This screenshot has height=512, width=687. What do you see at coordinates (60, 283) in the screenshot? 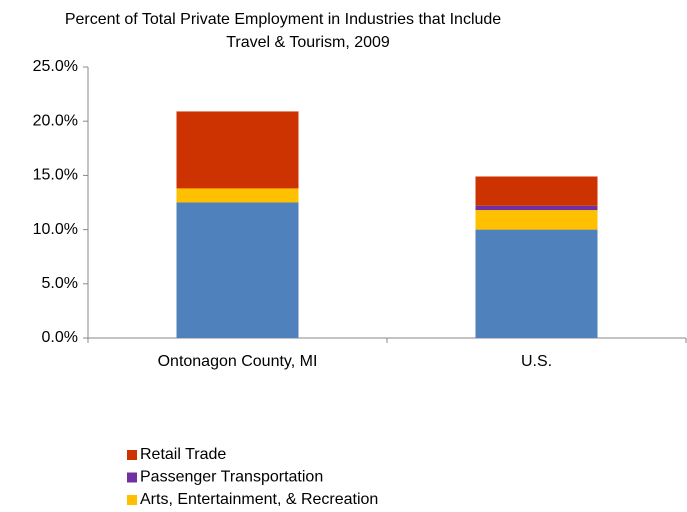
I see `y-tick-label: 5.0%` at bounding box center [60, 283].